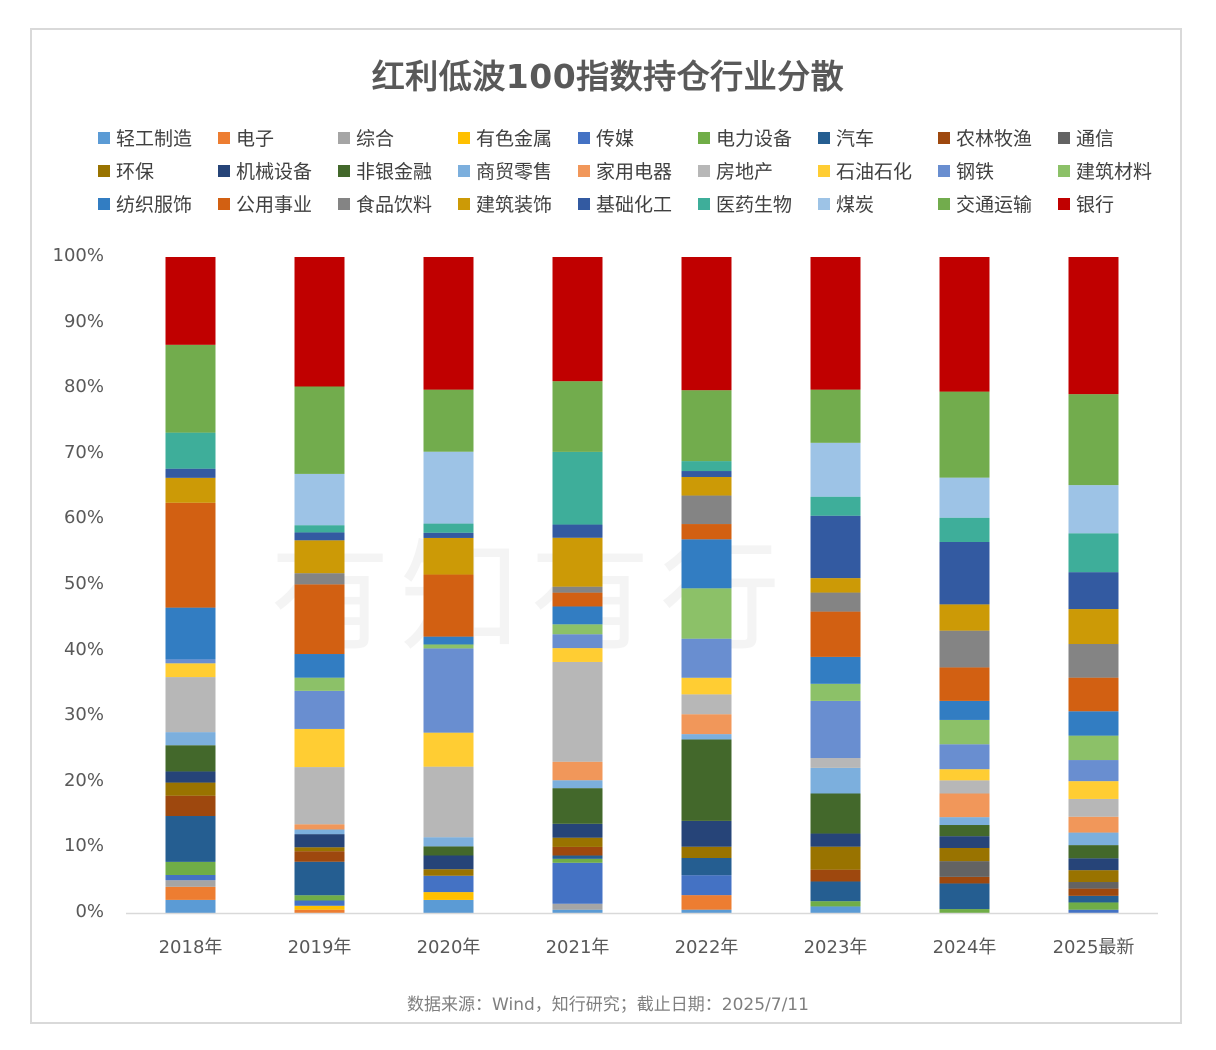 The height and width of the screenshot is (1050, 1216). Describe the element at coordinates (190, 777) in the screenshot. I see `bar-segment: 2018年 机械设备` at that location.